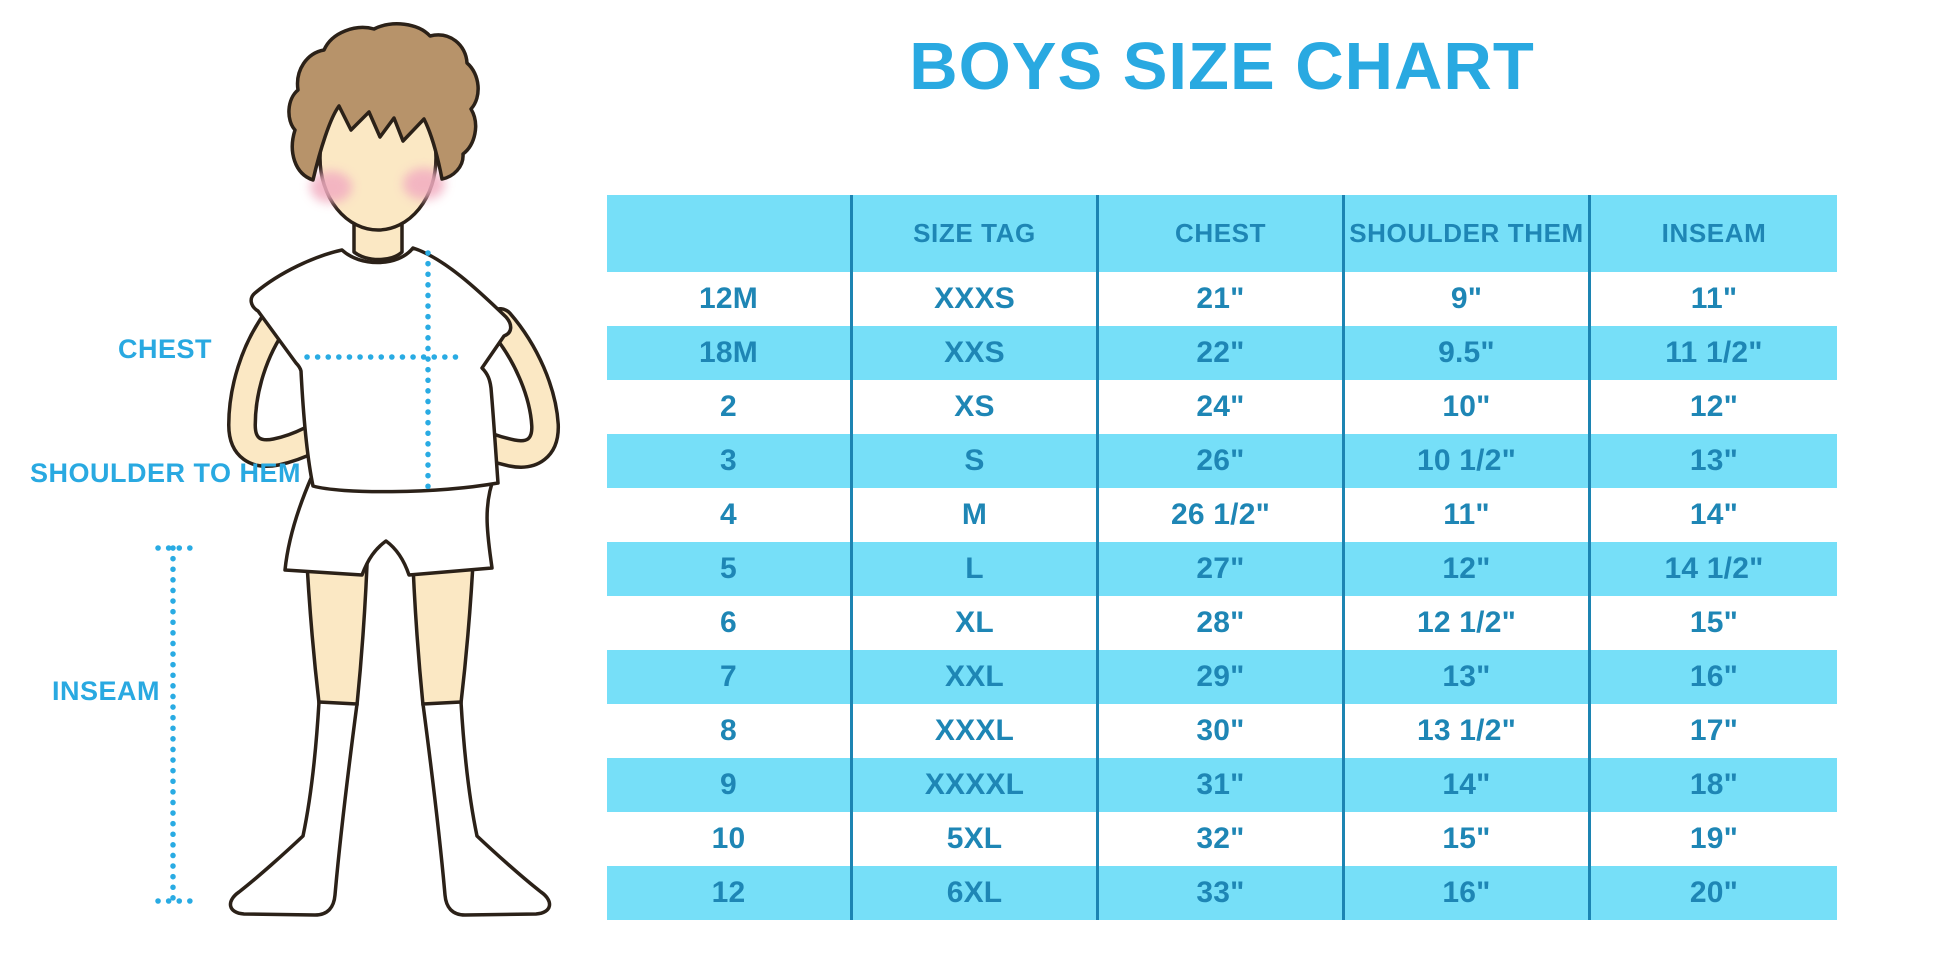  Describe the element at coordinates (730, 299) in the screenshot. I see `row-size-cell: 12M` at that location.